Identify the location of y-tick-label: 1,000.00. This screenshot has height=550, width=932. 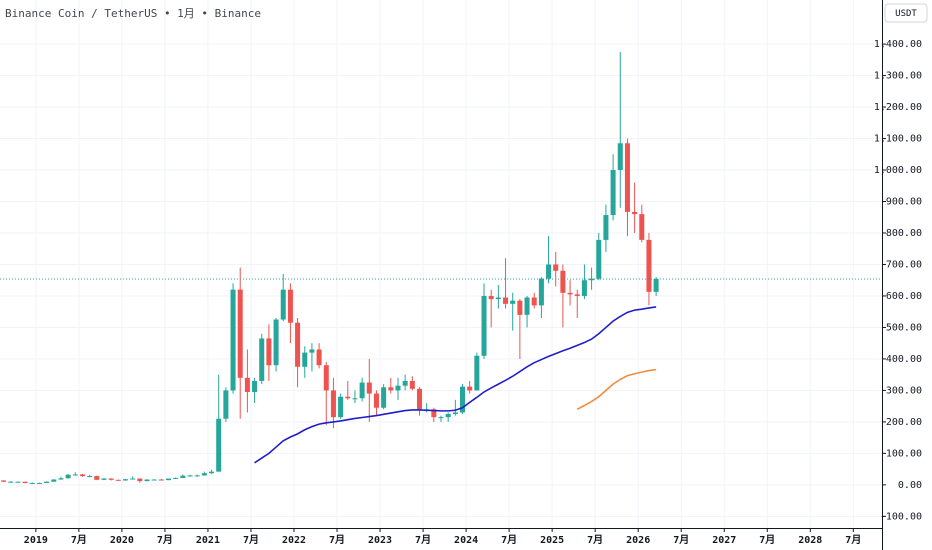
(898, 170).